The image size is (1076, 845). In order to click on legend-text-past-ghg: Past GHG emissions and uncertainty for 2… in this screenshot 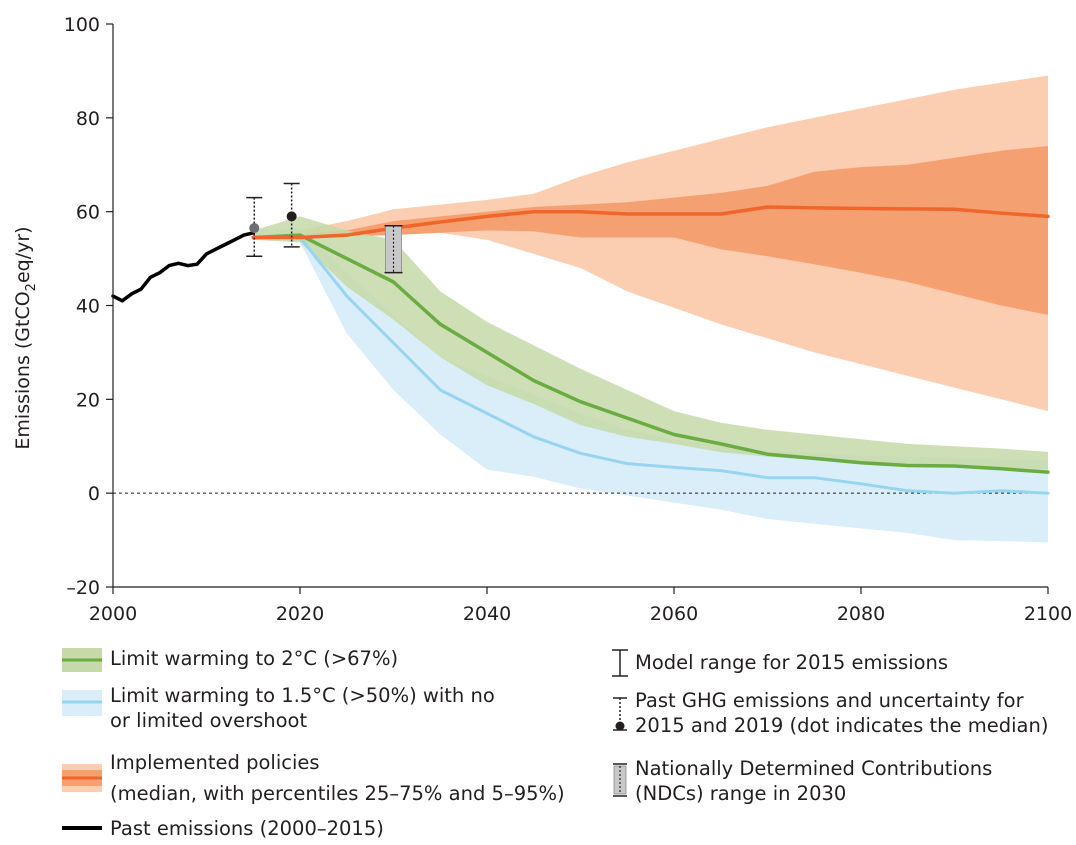, I will do `click(842, 713)`.